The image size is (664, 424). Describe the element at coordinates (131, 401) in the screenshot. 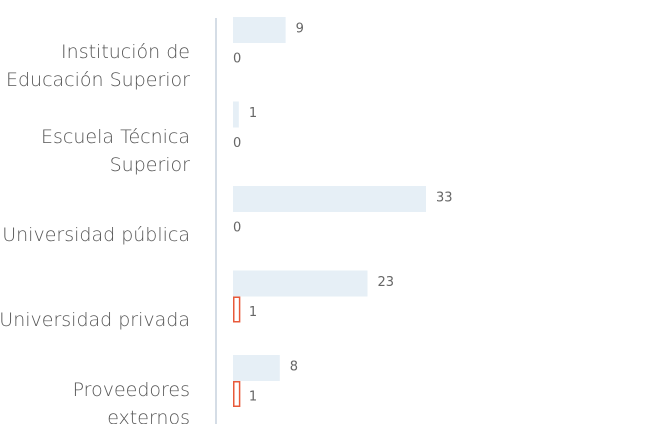

I see `category-label: Proveedores externos` at that location.